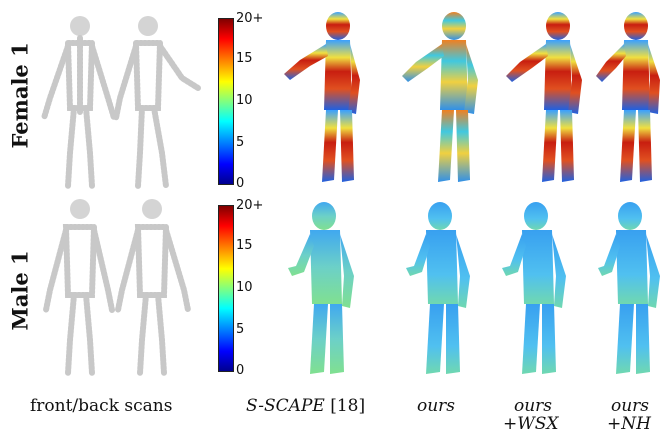 This screenshot has width=672, height=435. I want to click on caption-ours-wsx-line2: +WSX, so click(531, 424).